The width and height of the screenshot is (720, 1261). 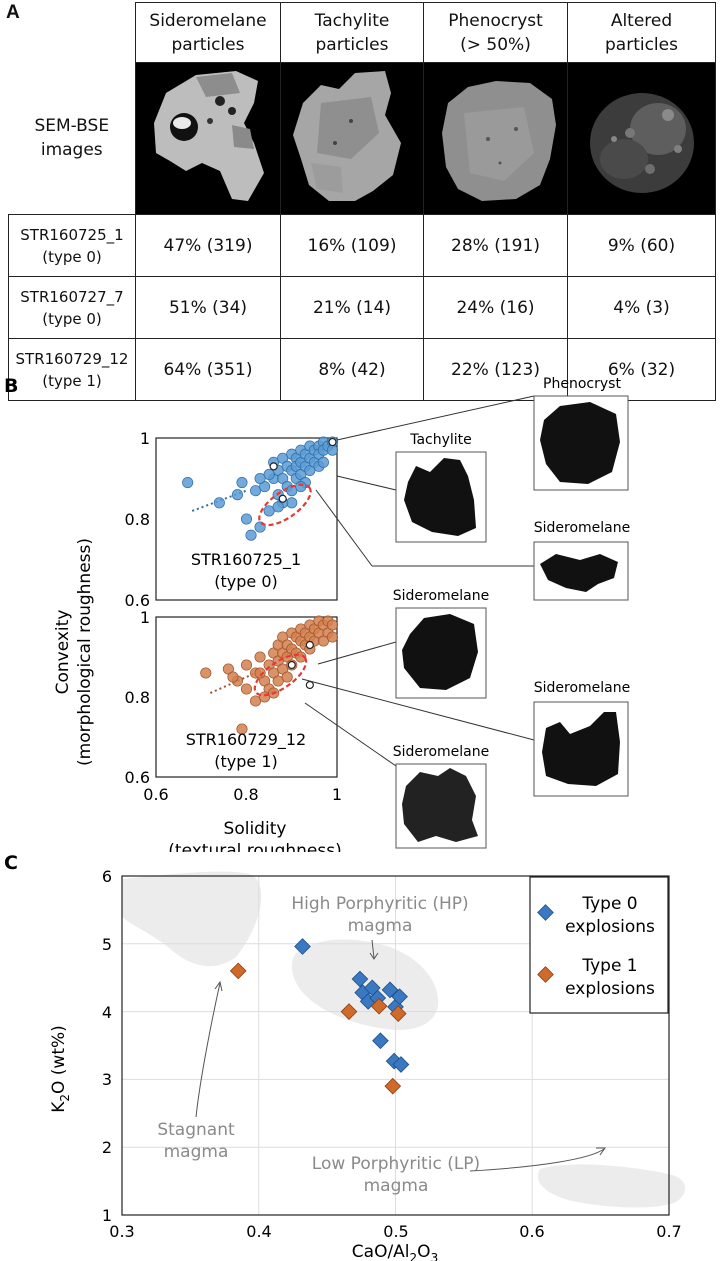 I want to click on annotation-arrows, so click(x=400, y=1055).